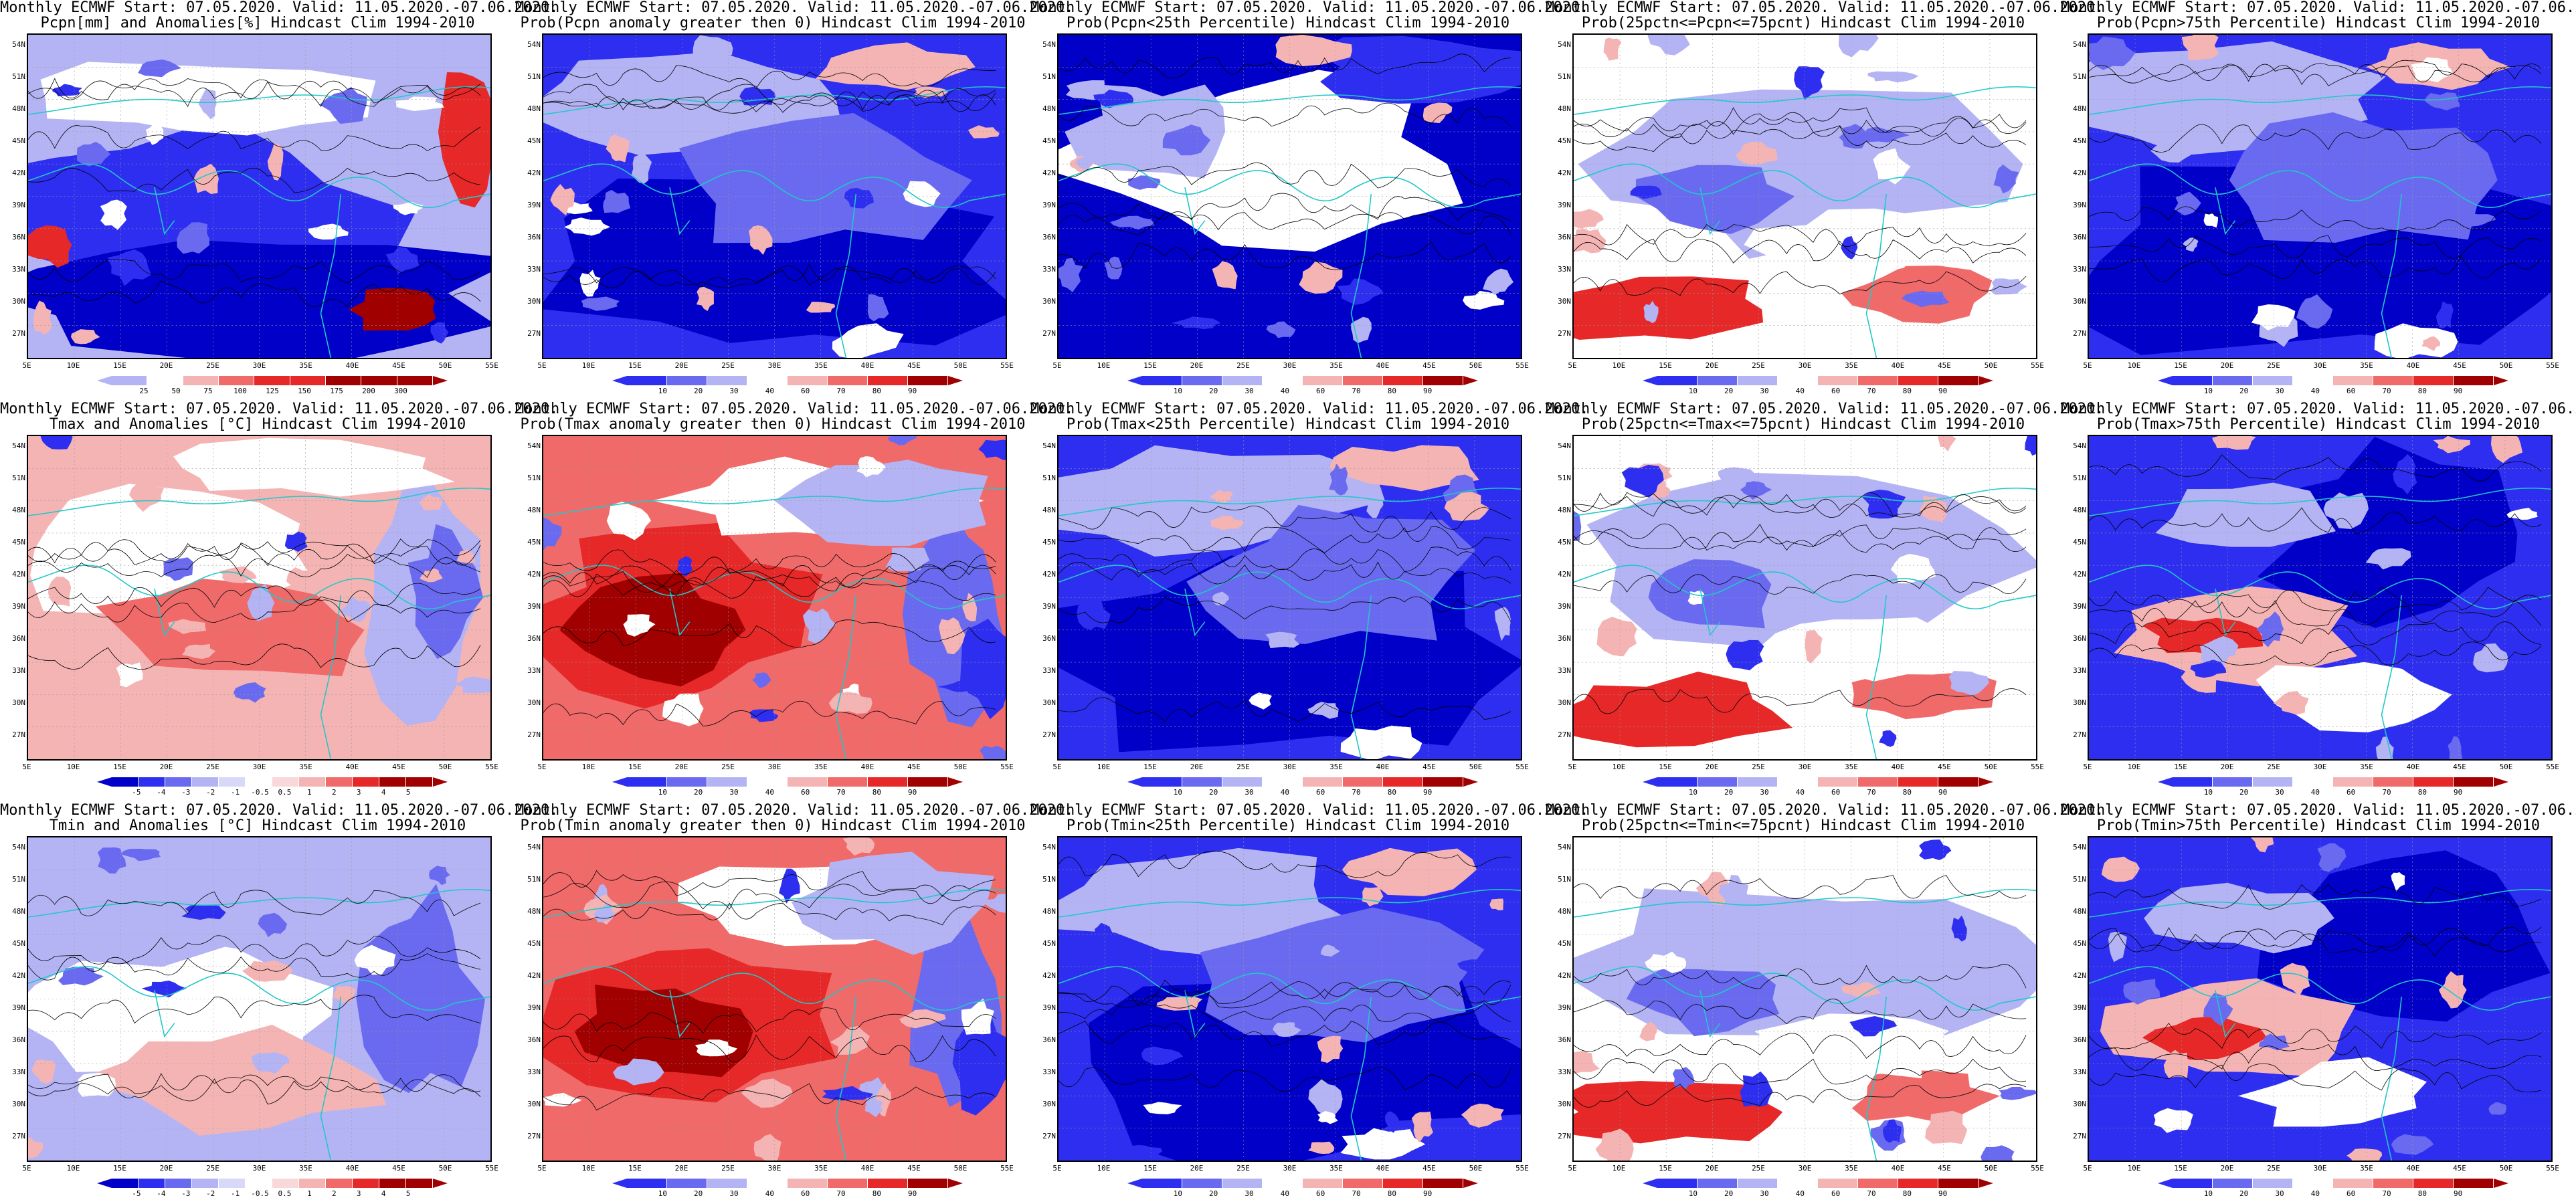 The height and width of the screenshot is (1204, 2576). What do you see at coordinates (2506, 767) in the screenshot?
I see `longitude-label: 50E` at bounding box center [2506, 767].